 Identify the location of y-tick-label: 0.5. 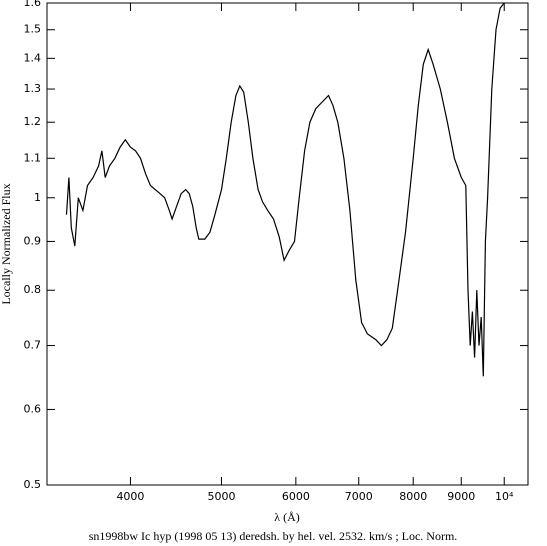
(33, 484).